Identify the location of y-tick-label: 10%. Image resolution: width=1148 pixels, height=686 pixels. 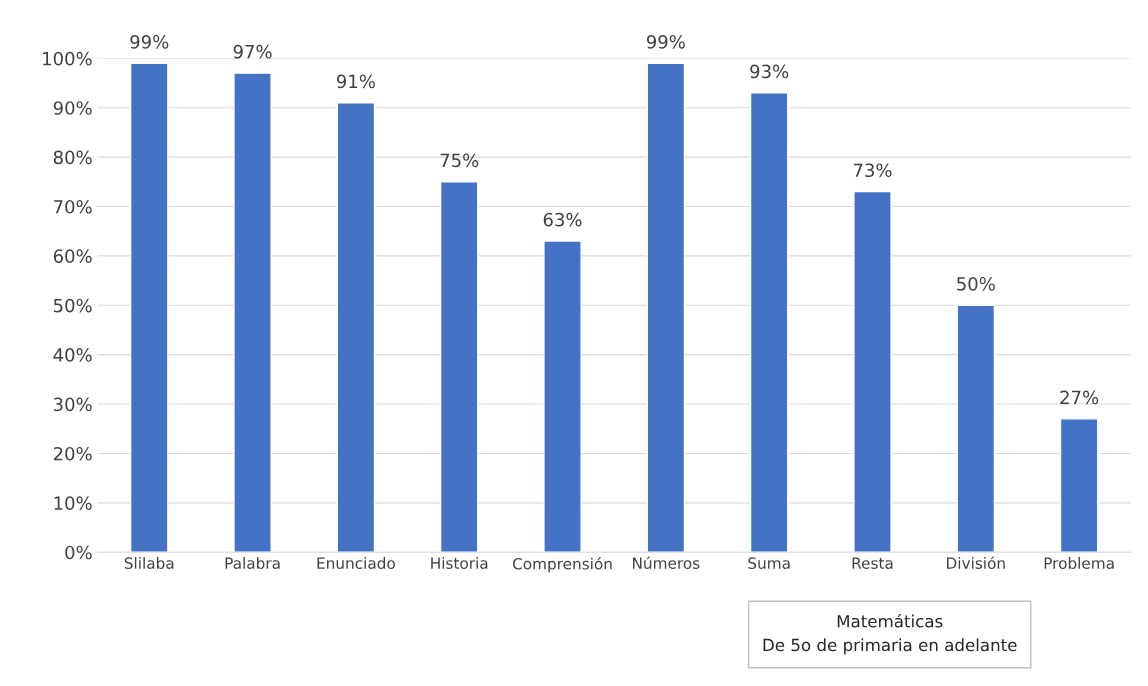
(73, 503).